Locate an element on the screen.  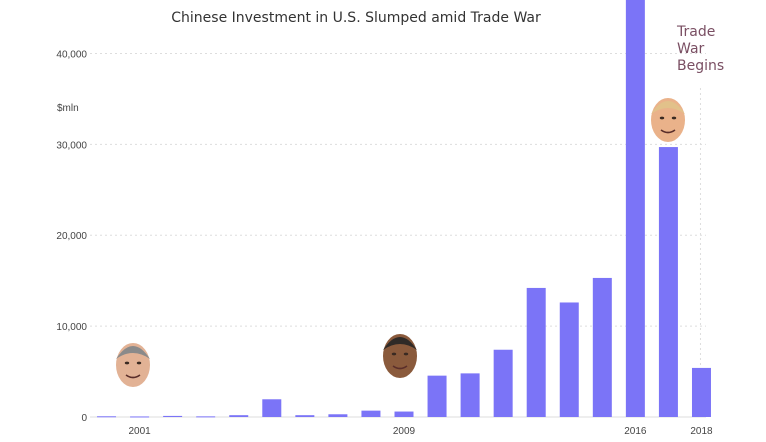
annotation-text: Trade War Begins is located at coordinates (700, 49).